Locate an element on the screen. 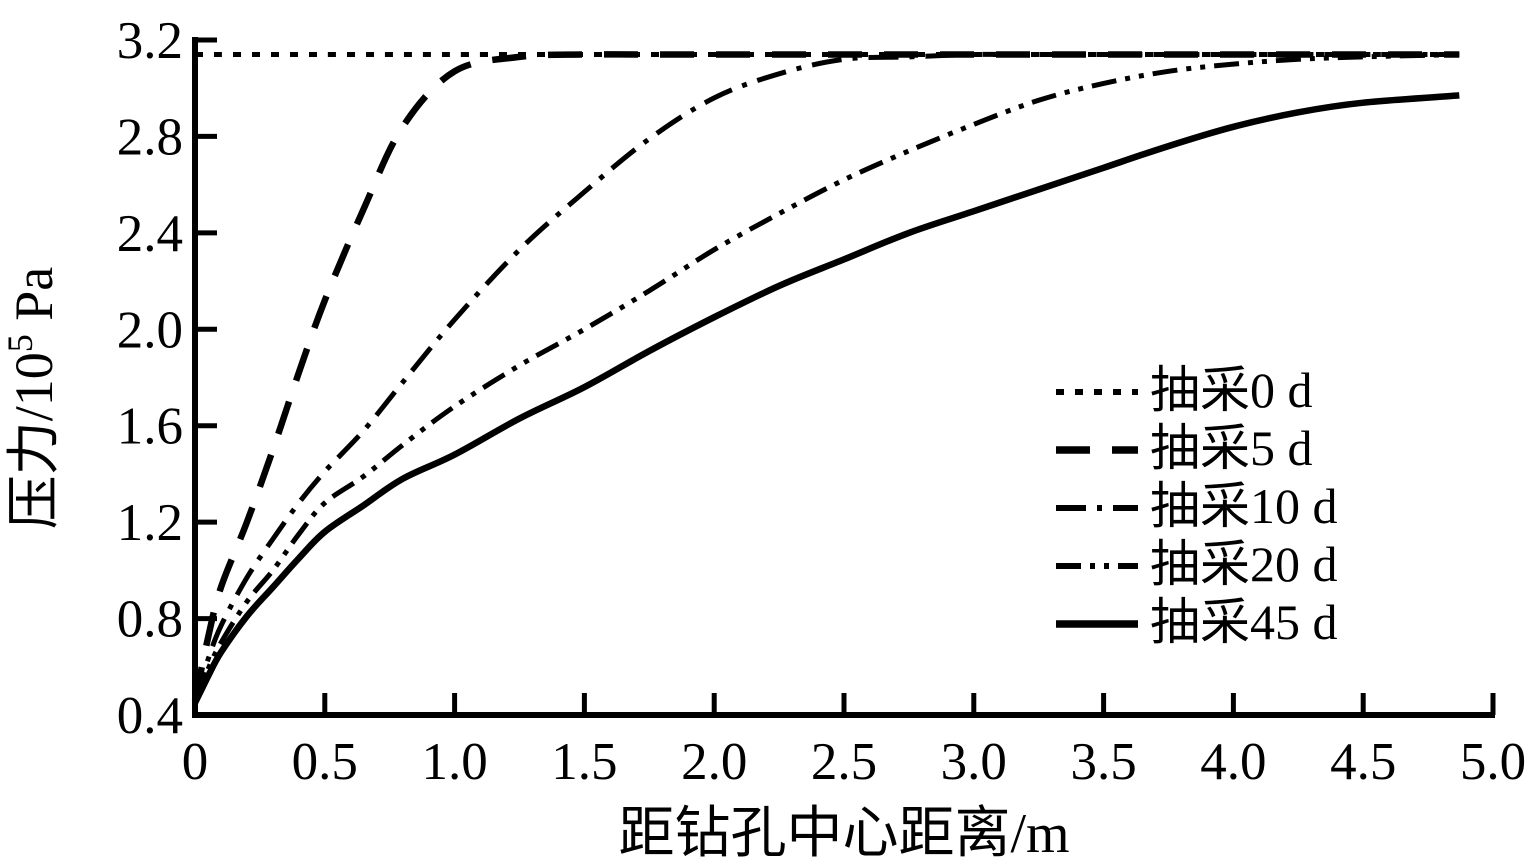  x-tick-label-0.5: 0.5 is located at coordinates (325, 762).